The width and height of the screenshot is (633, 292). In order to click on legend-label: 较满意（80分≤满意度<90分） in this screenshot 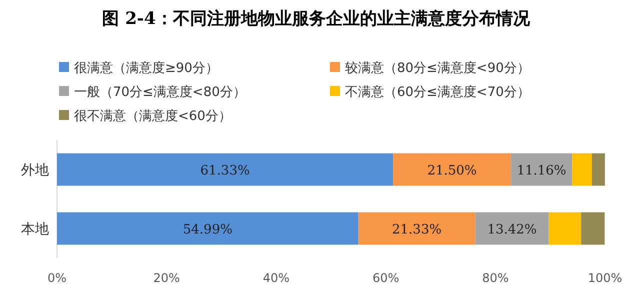, I will do `click(437, 68)`.